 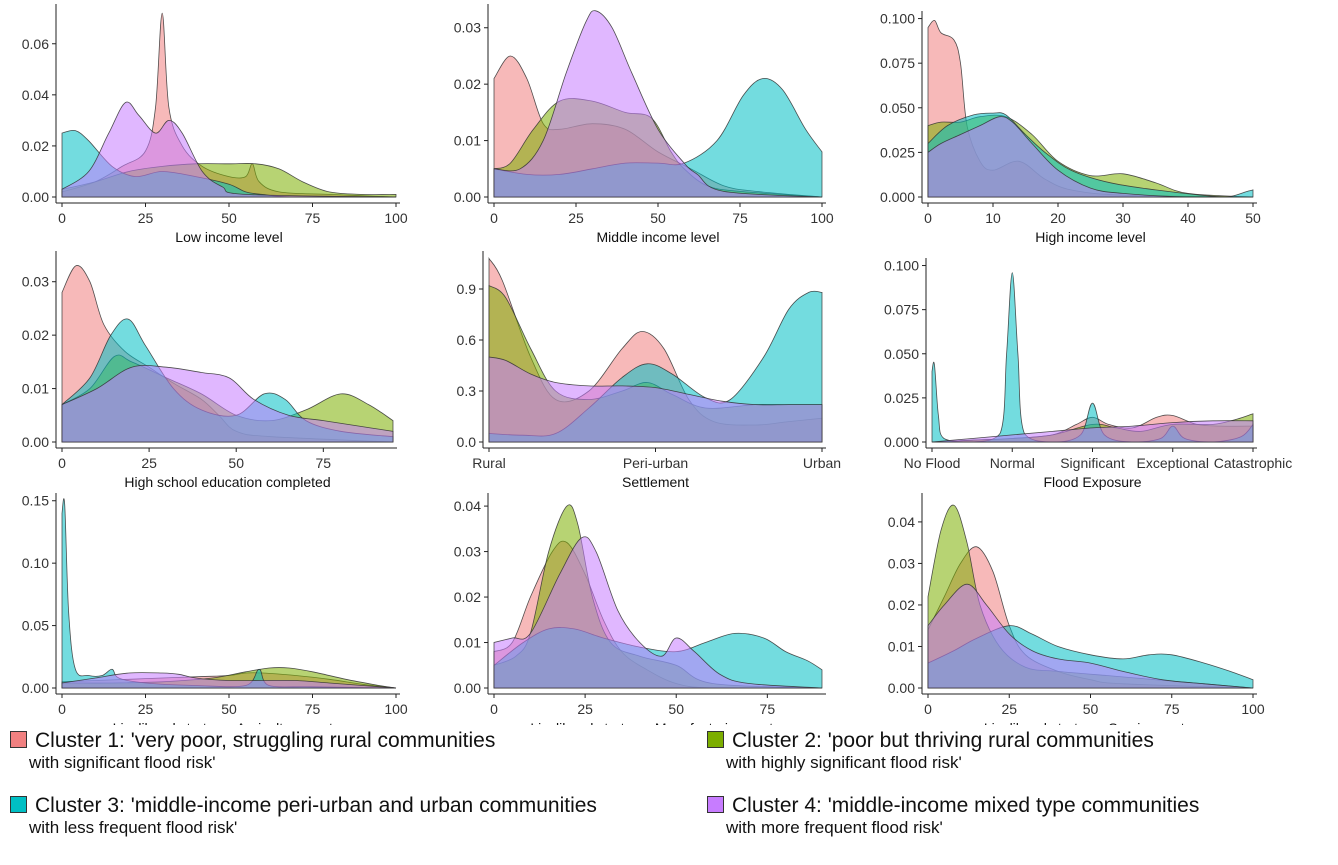 I want to click on x-axis-title: Livelihood strategy: Agriculture sector, so click(x=229, y=722).